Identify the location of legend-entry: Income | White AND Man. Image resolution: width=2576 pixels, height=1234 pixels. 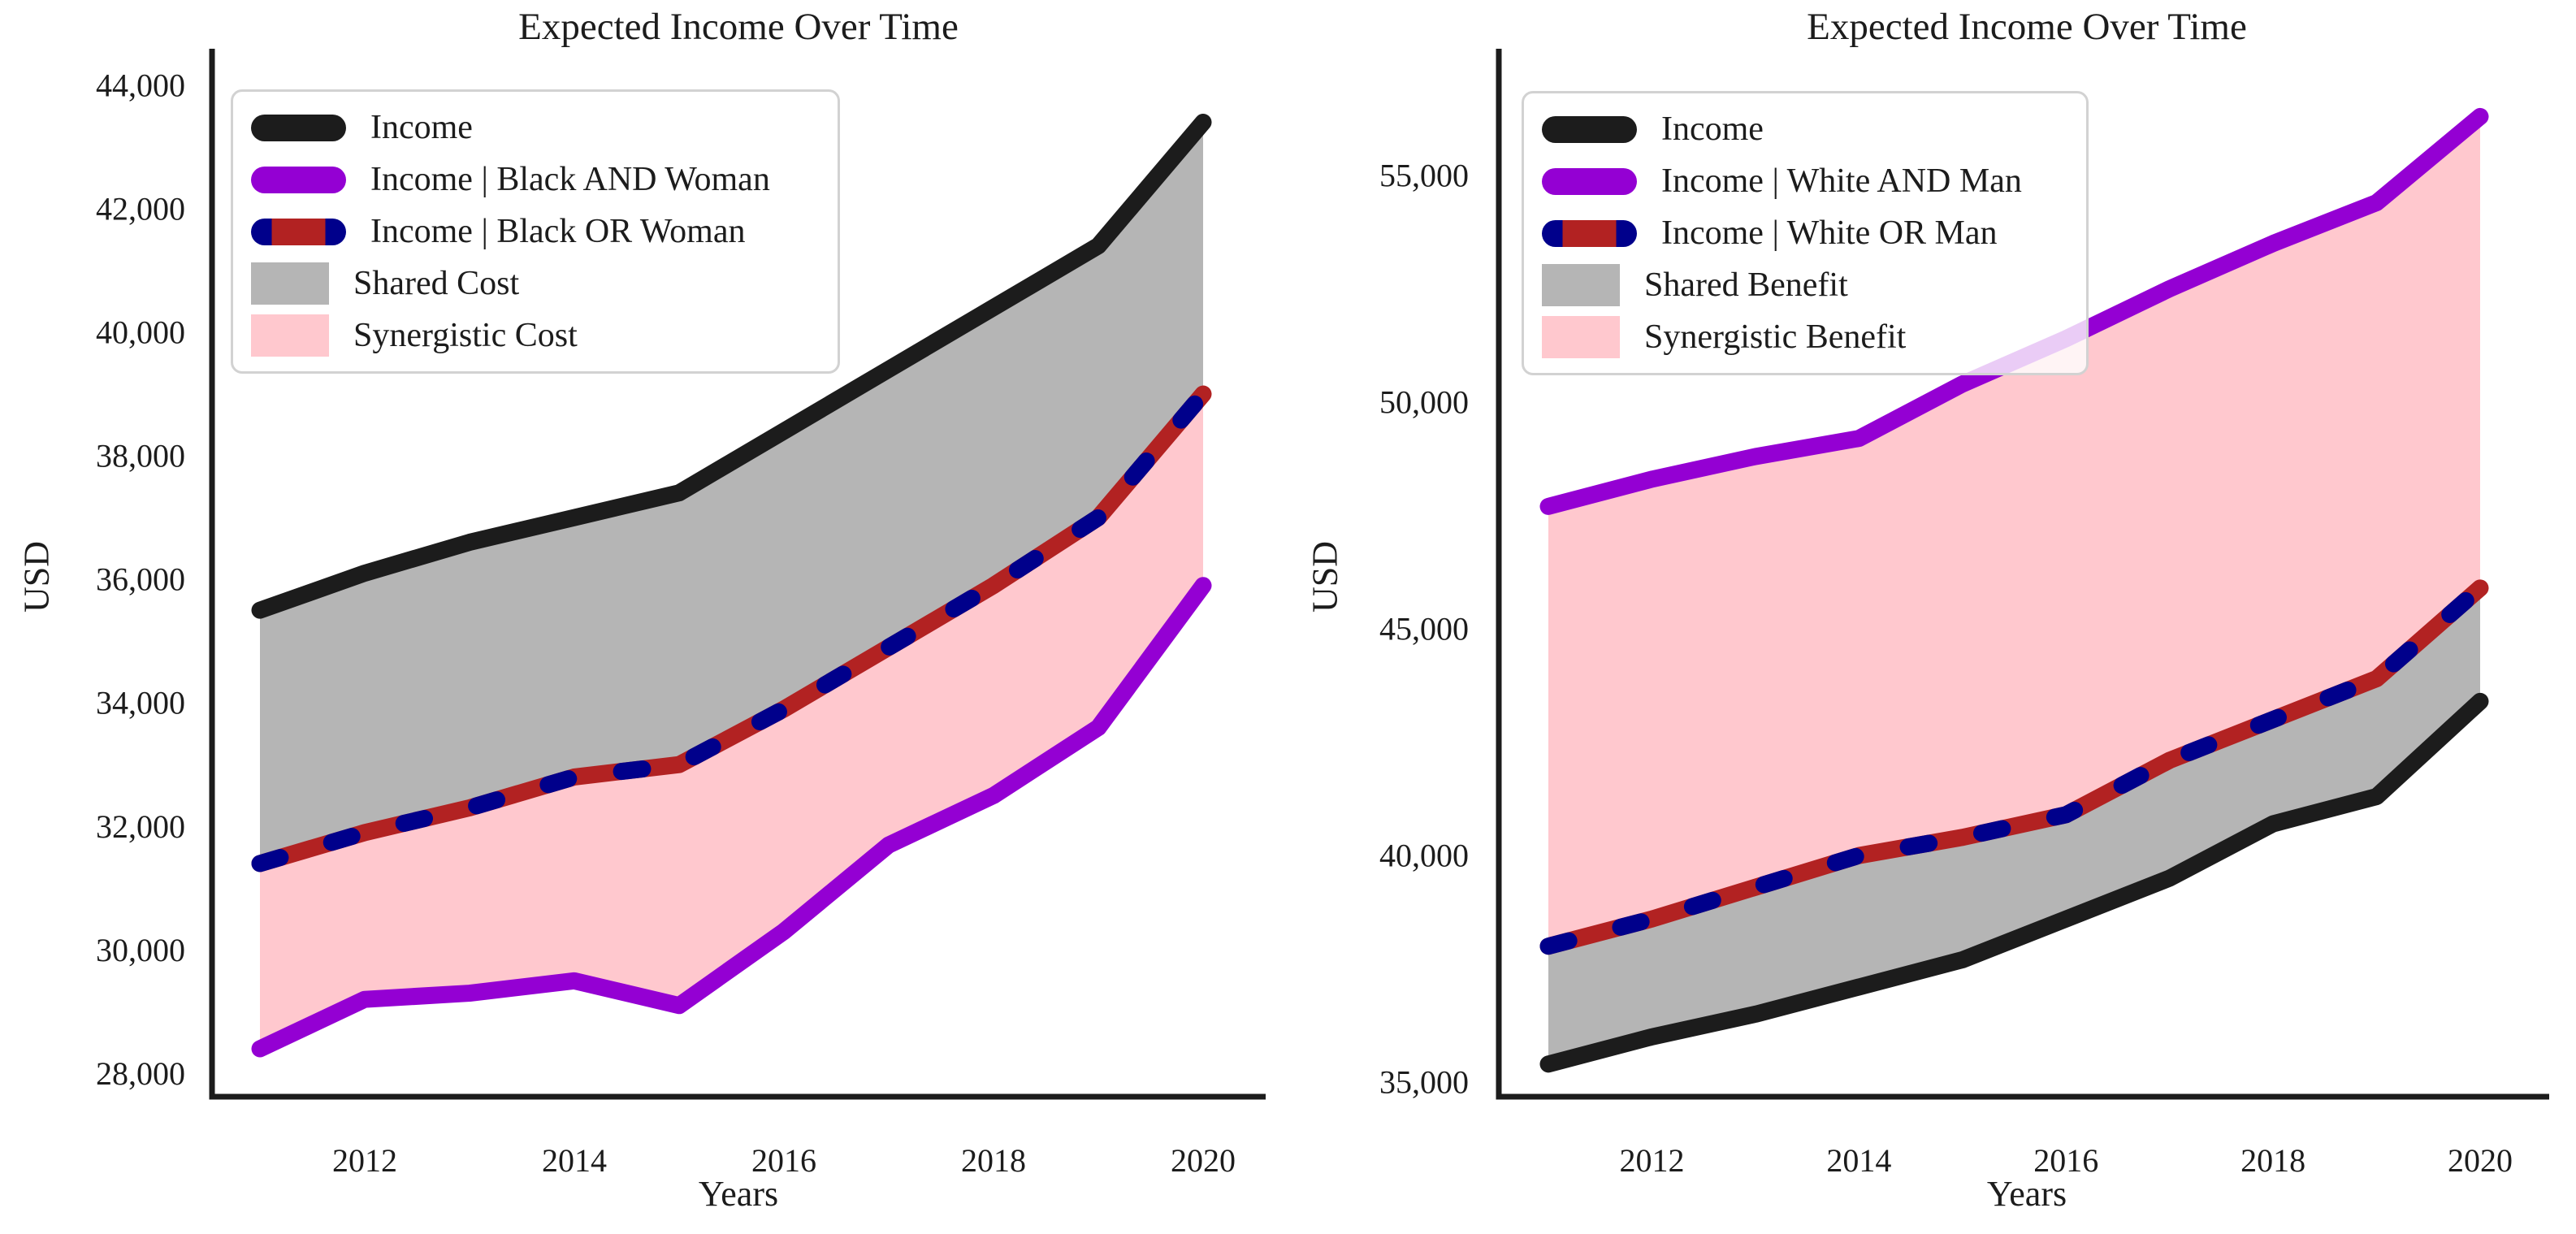
(1814, 181).